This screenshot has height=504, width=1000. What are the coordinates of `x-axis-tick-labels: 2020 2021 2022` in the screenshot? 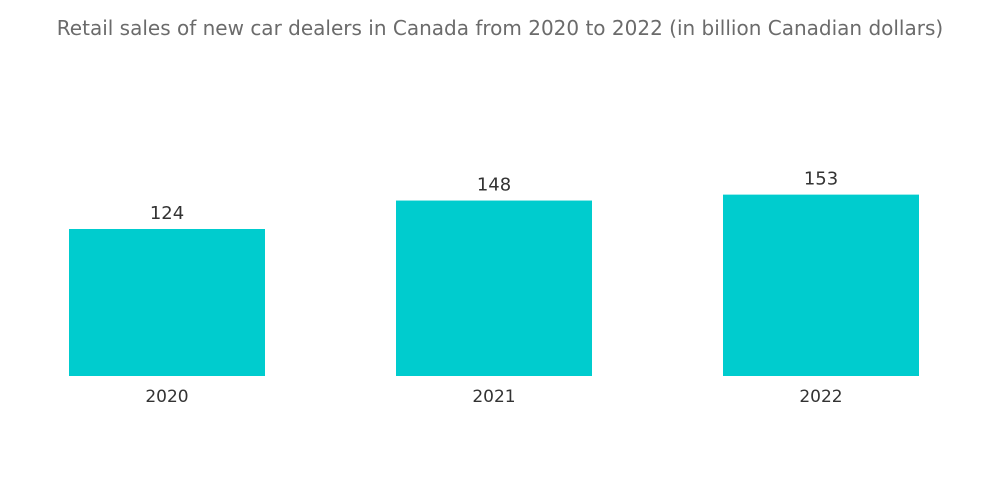 It's located at (493, 397).